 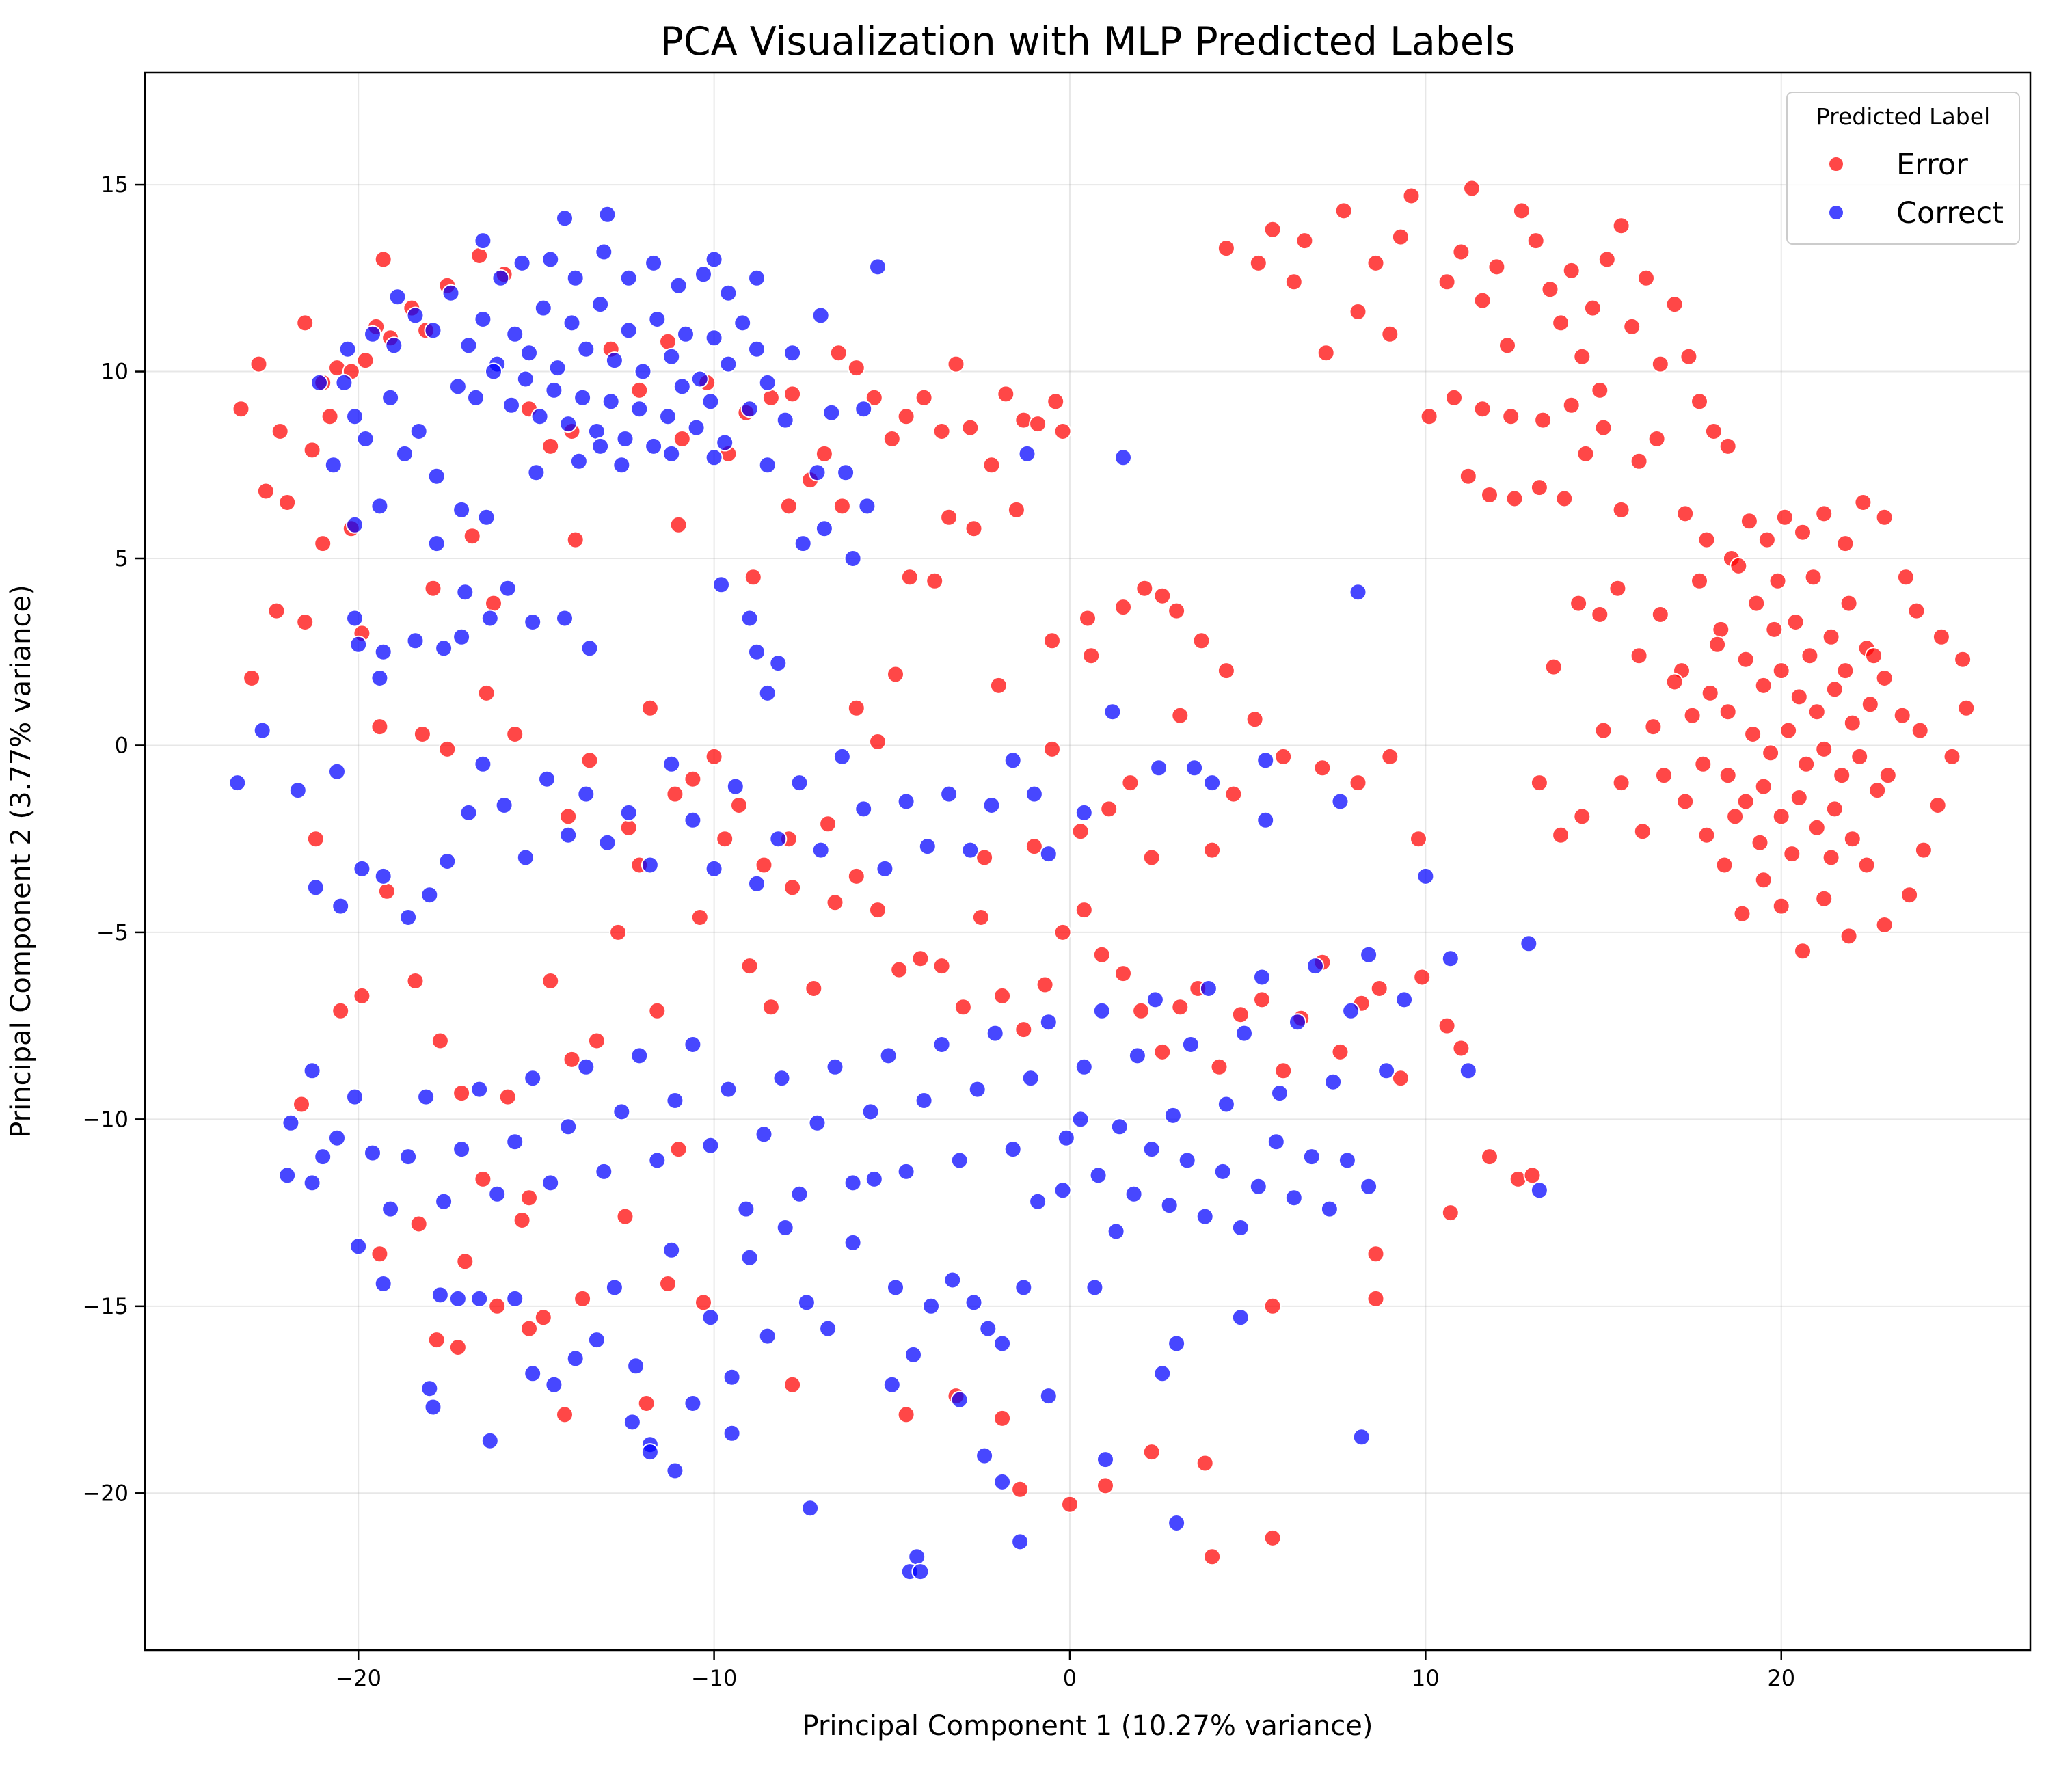 I want to click on legend-box, so click(x=1903, y=168).